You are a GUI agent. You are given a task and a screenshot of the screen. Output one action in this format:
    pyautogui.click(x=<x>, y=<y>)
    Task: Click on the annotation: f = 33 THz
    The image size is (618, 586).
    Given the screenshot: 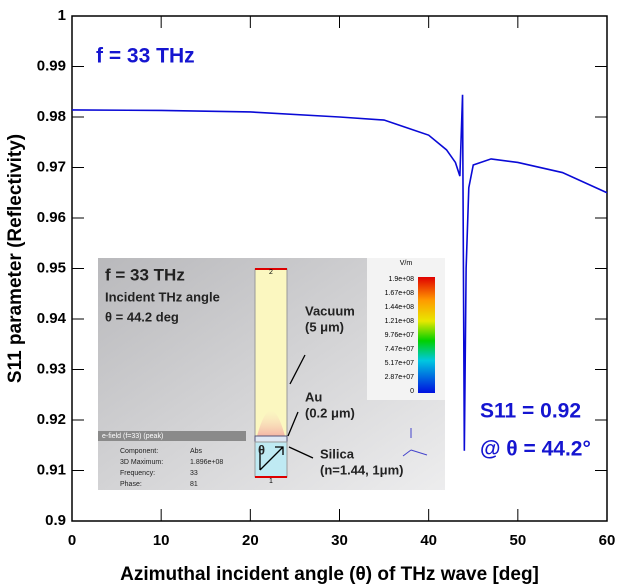 What is the action you would take?
    pyautogui.click(x=145, y=56)
    